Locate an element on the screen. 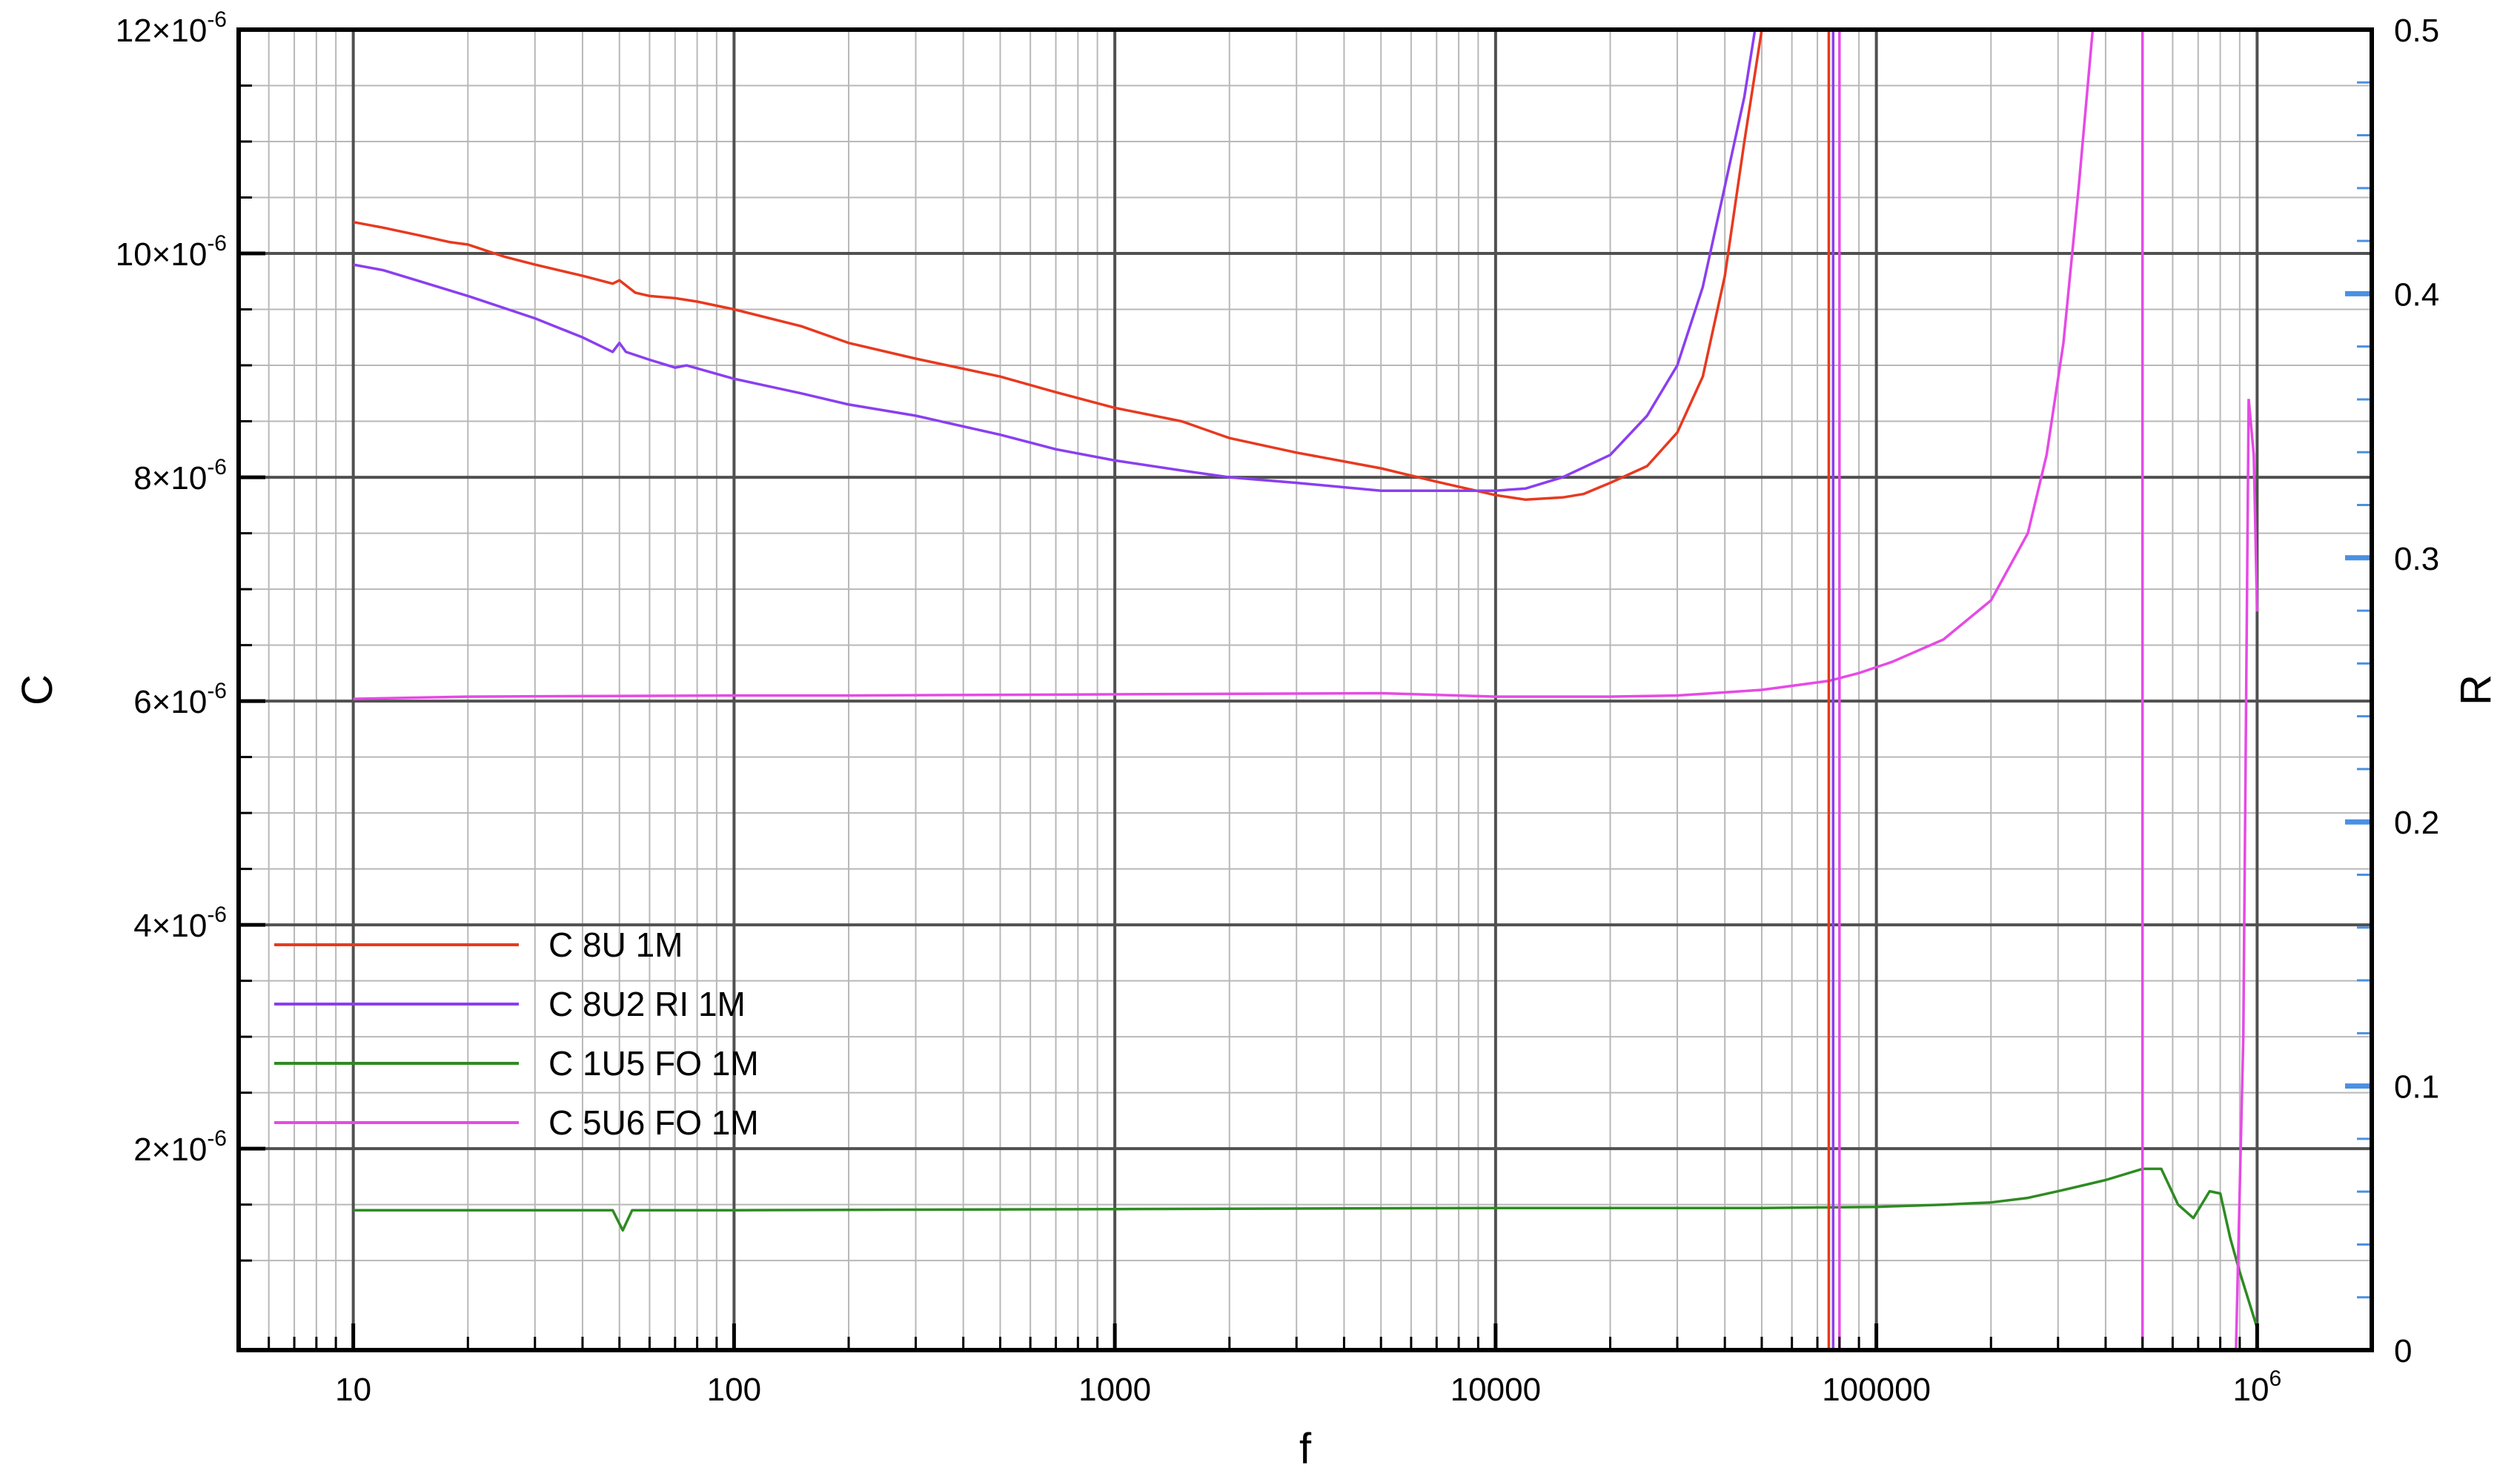 The width and height of the screenshot is (2520, 1482). y2-tick-label: 0.4 is located at coordinates (2417, 294).